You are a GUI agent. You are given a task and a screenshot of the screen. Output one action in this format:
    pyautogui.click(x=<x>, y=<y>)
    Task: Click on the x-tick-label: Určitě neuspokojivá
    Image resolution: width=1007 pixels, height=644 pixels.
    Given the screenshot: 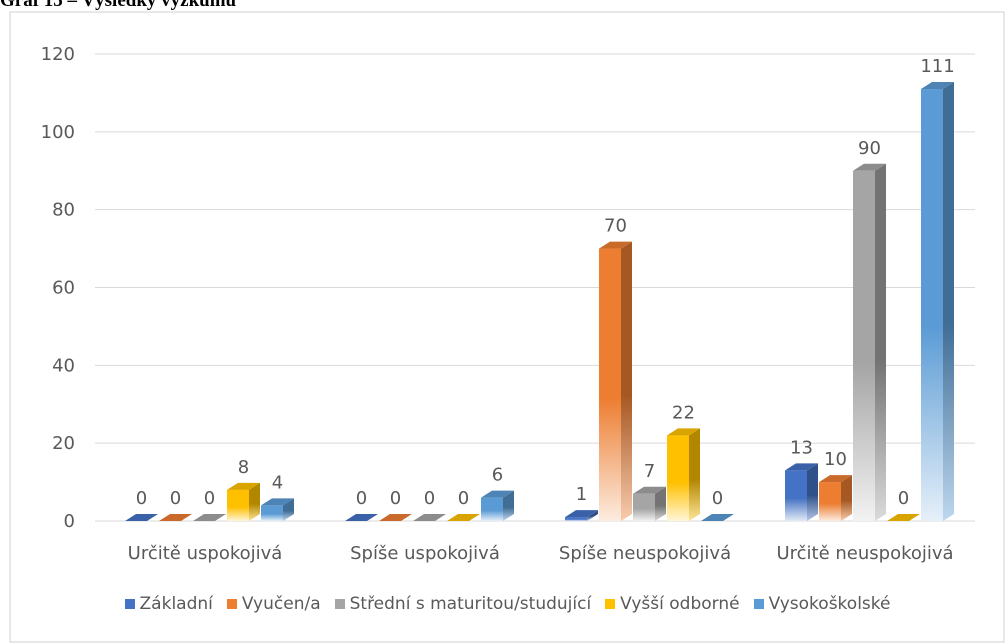 What is the action you would take?
    pyautogui.click(x=864, y=553)
    